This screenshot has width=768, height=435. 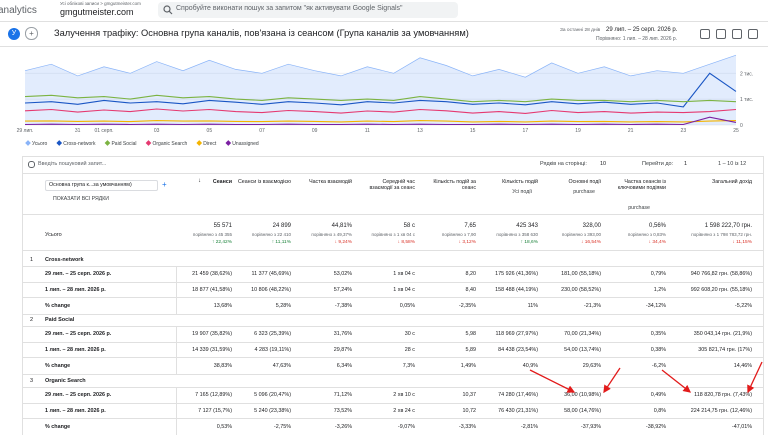 I want to click on total-value: 0,56%, so click(x=657, y=226).